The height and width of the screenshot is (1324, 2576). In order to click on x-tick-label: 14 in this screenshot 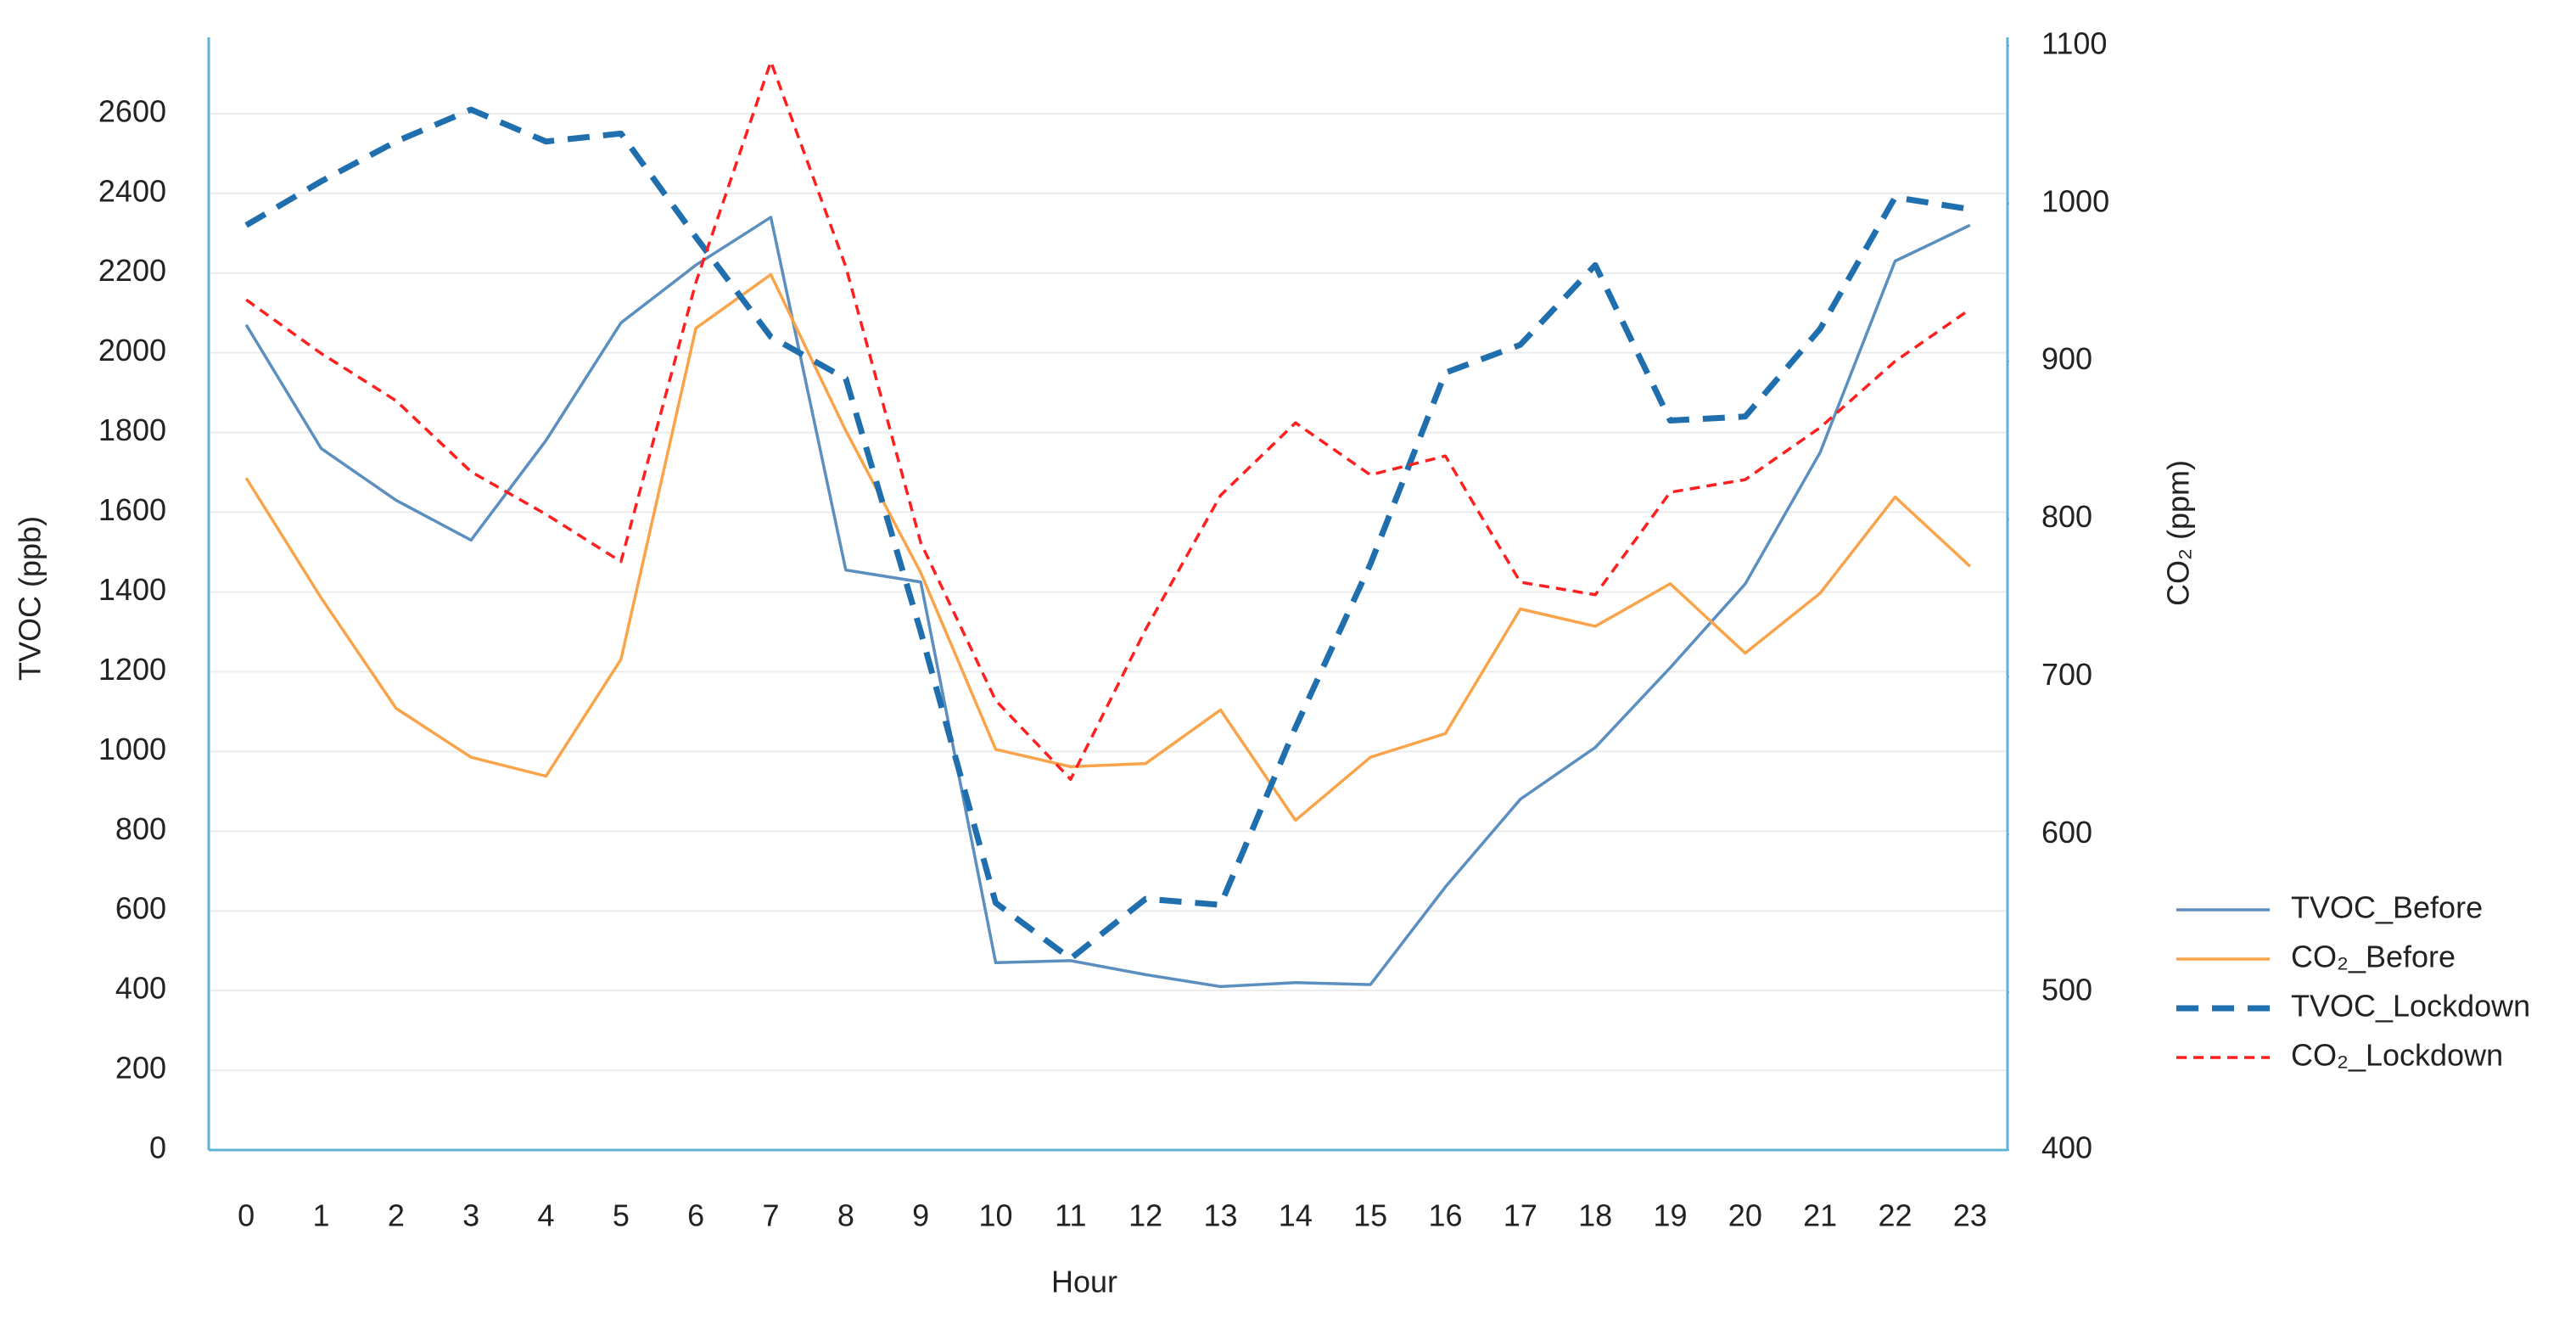, I will do `click(1296, 1215)`.